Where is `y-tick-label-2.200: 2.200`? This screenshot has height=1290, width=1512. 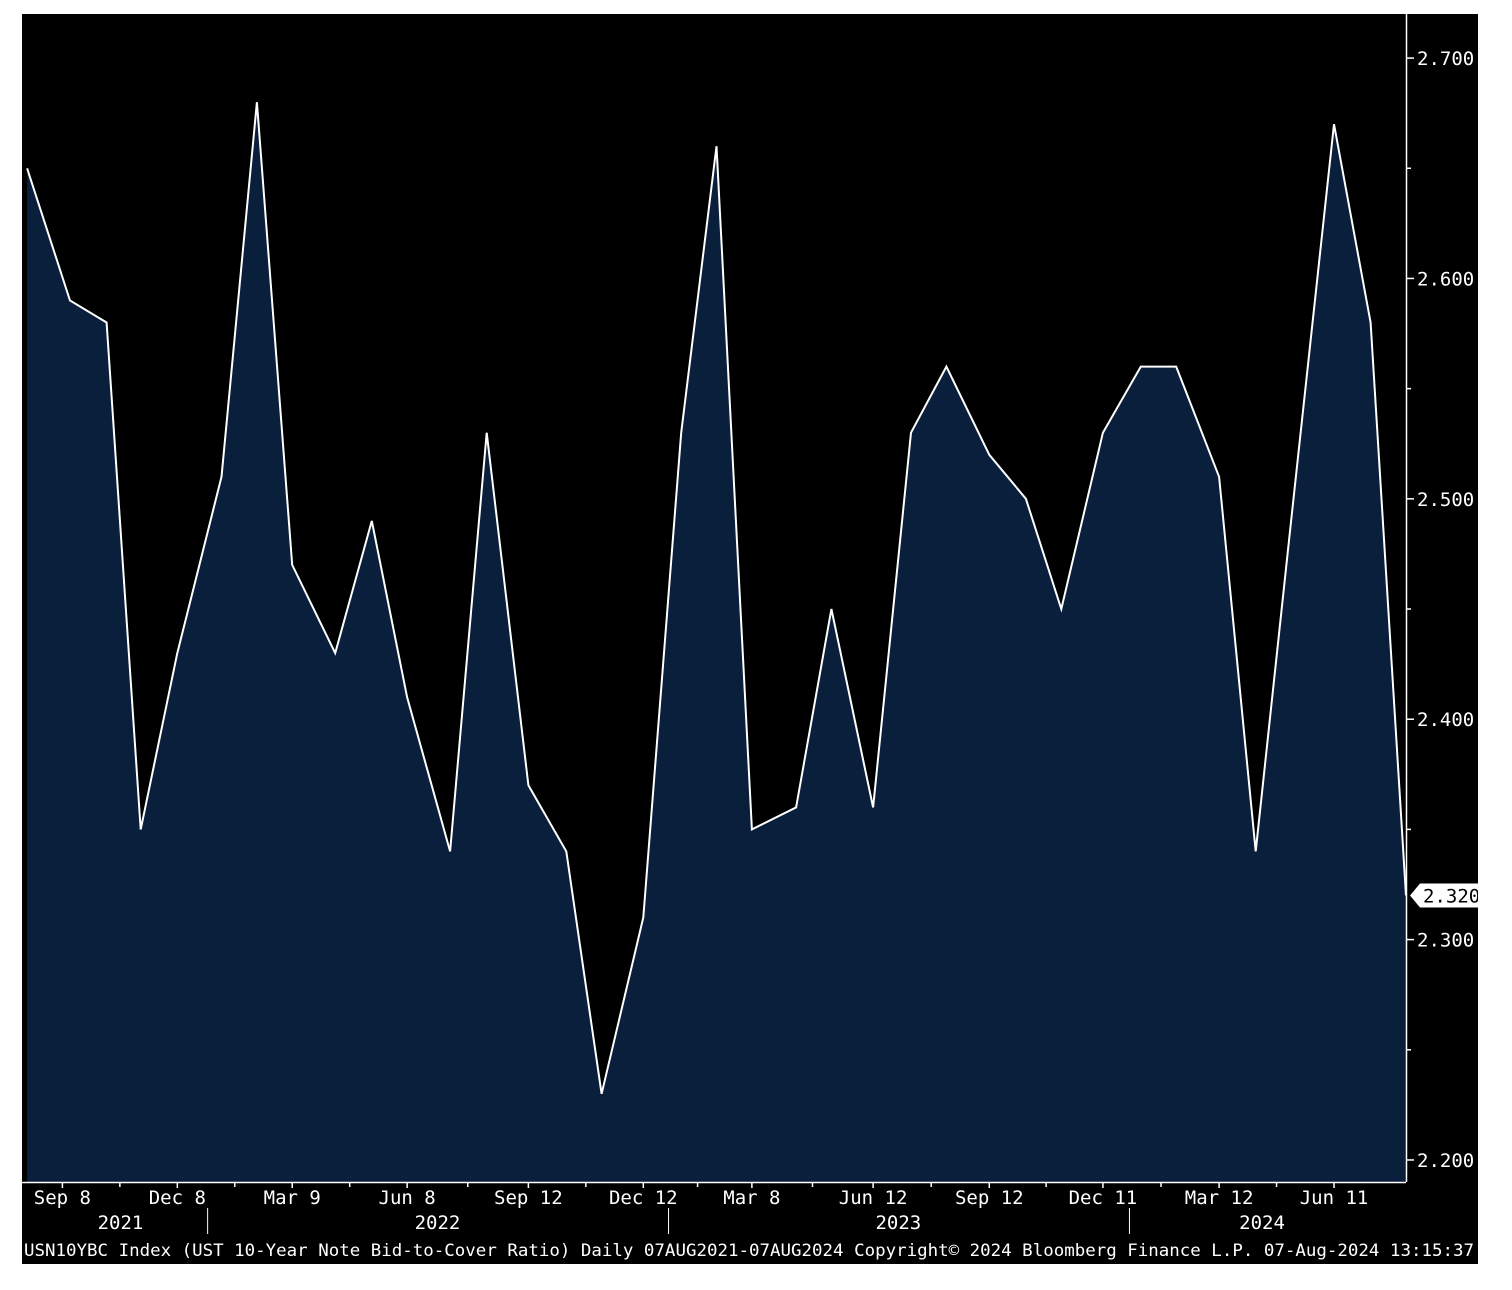 y-tick-label-2.200: 2.200 is located at coordinates (1445, 1161).